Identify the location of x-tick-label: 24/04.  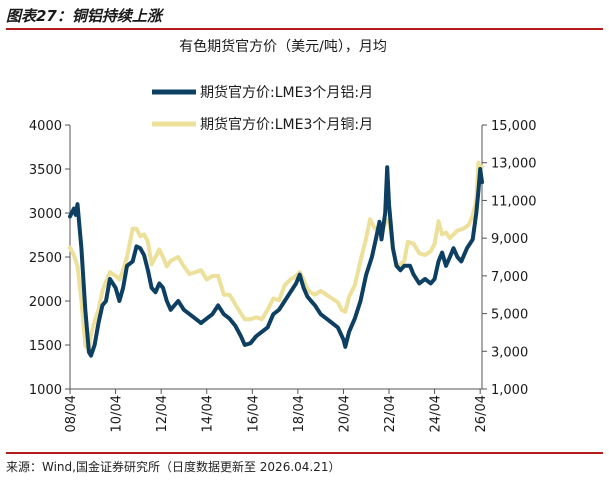
(436, 413).